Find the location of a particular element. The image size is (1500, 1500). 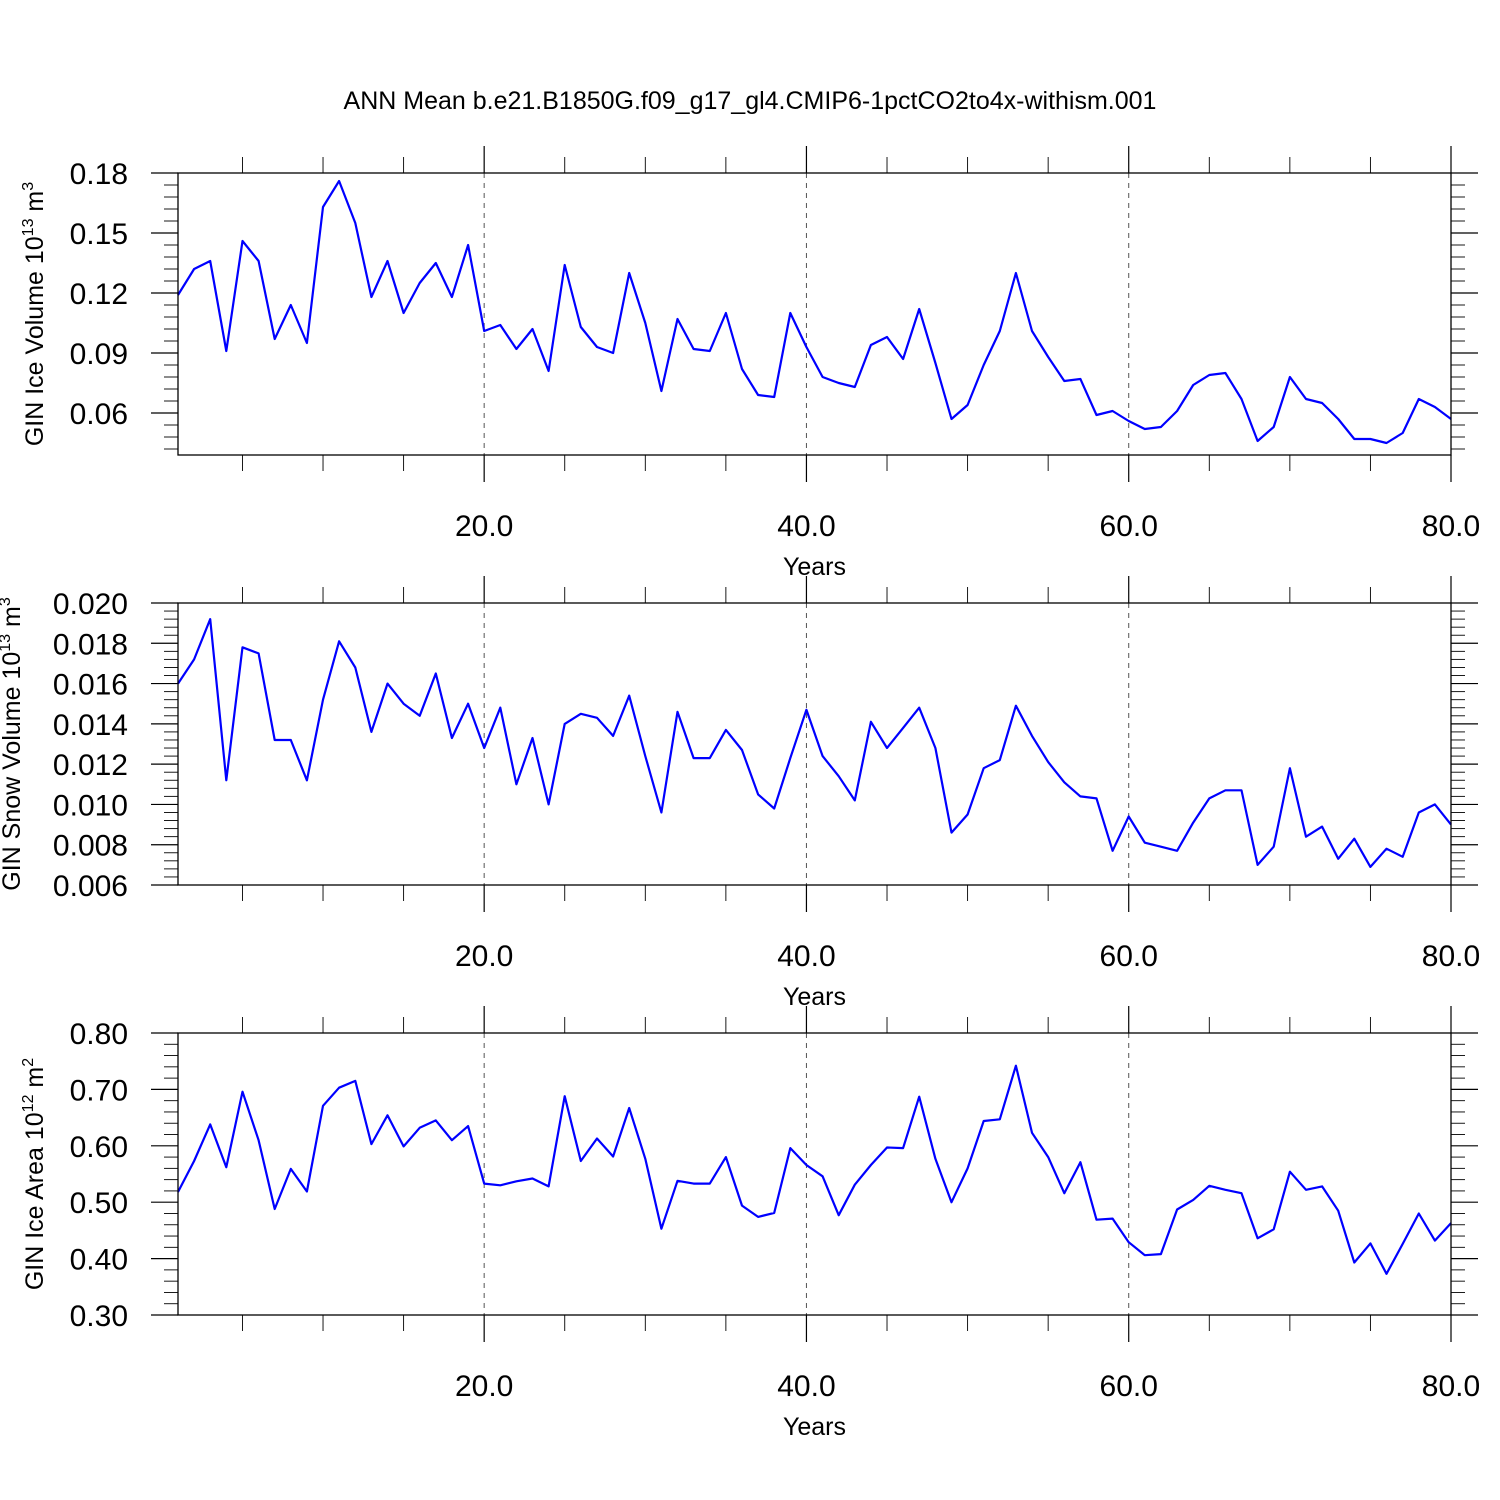

y-axis-label: GIN Ice Area 1012 m2 is located at coordinates (34, 1174).